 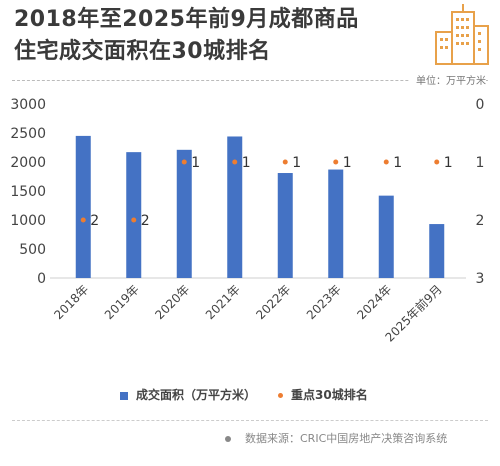 I want to click on chart-title: 2018年至2025年前9月成都商品 住宅成交面积在30城排名, so click(x=214, y=36).